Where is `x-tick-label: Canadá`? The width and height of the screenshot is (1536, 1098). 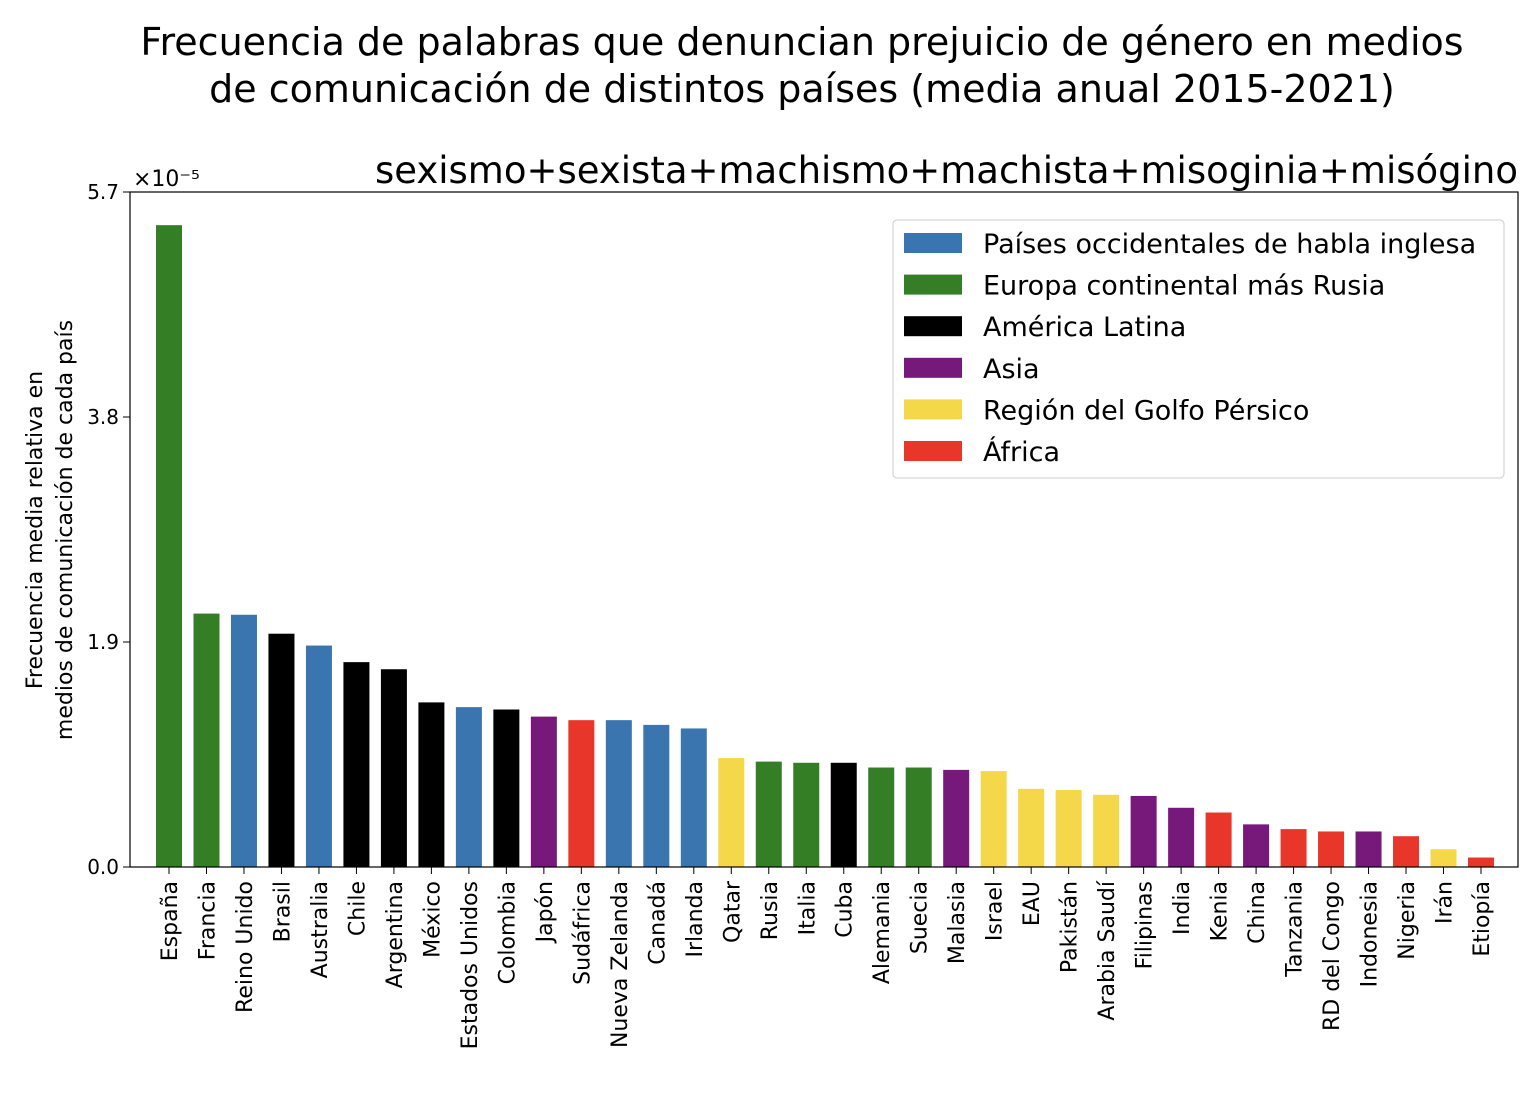
x-tick-label: Canadá is located at coordinates (657, 923).